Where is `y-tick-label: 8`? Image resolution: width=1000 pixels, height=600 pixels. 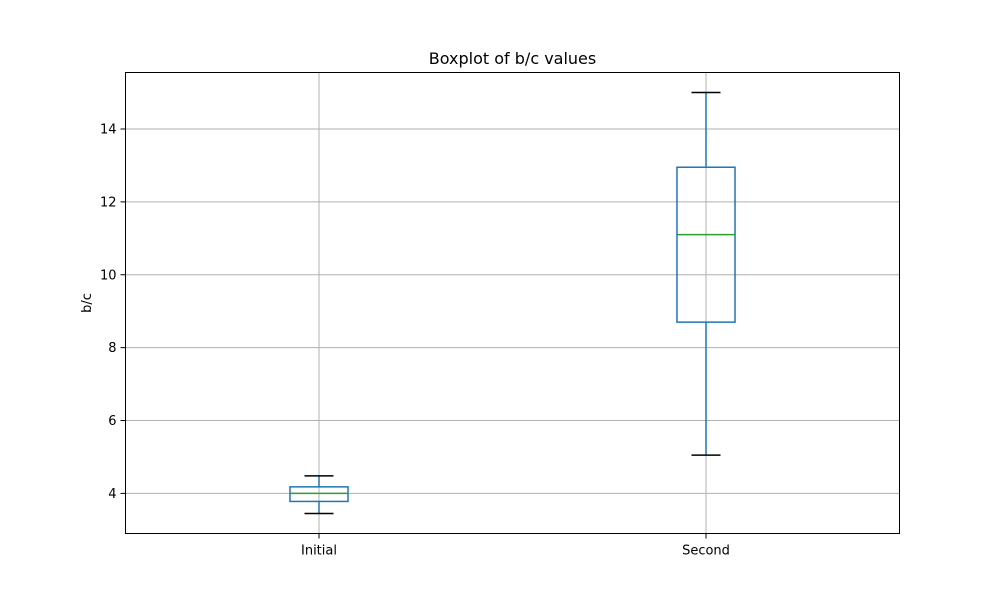
y-tick-label: 8 is located at coordinates (112, 348).